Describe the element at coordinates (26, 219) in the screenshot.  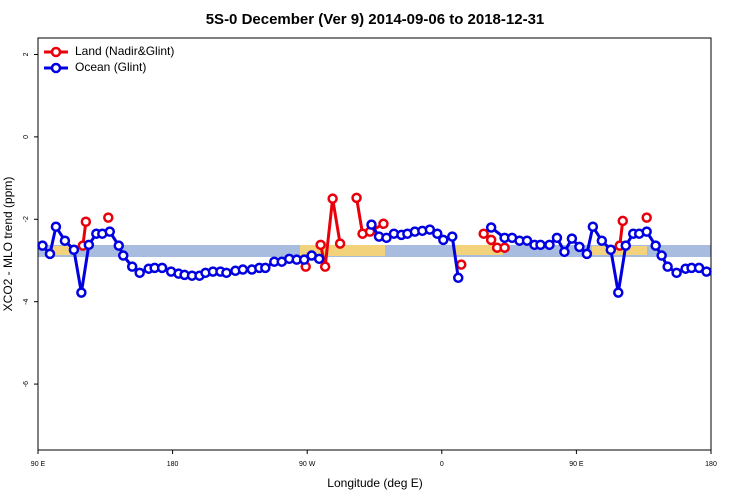
I see `y-tick-label: -2` at that location.